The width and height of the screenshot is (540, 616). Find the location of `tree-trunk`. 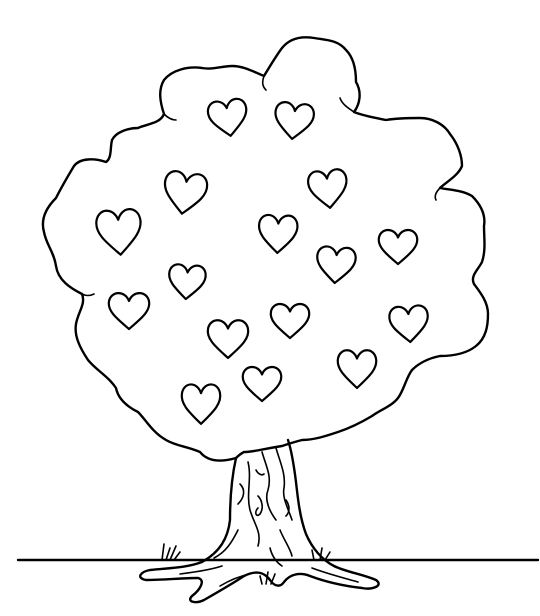

tree-trunk is located at coordinates (259, 521).